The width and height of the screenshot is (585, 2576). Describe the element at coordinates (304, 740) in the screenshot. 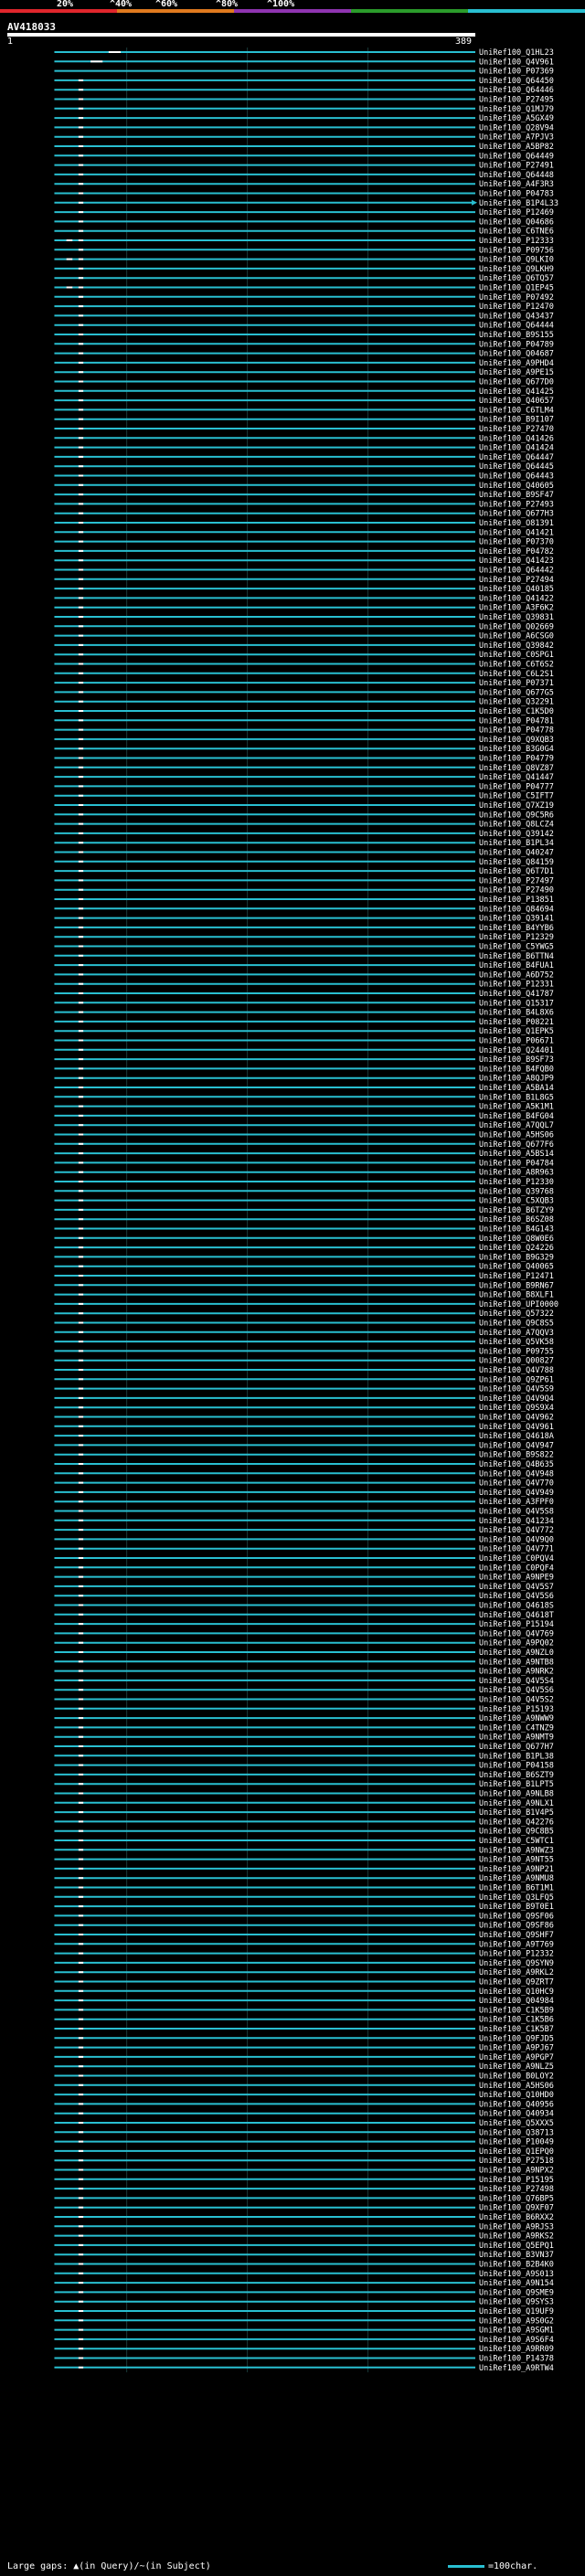

I see `hit-row: UniRef100_Q9XQB3` at that location.